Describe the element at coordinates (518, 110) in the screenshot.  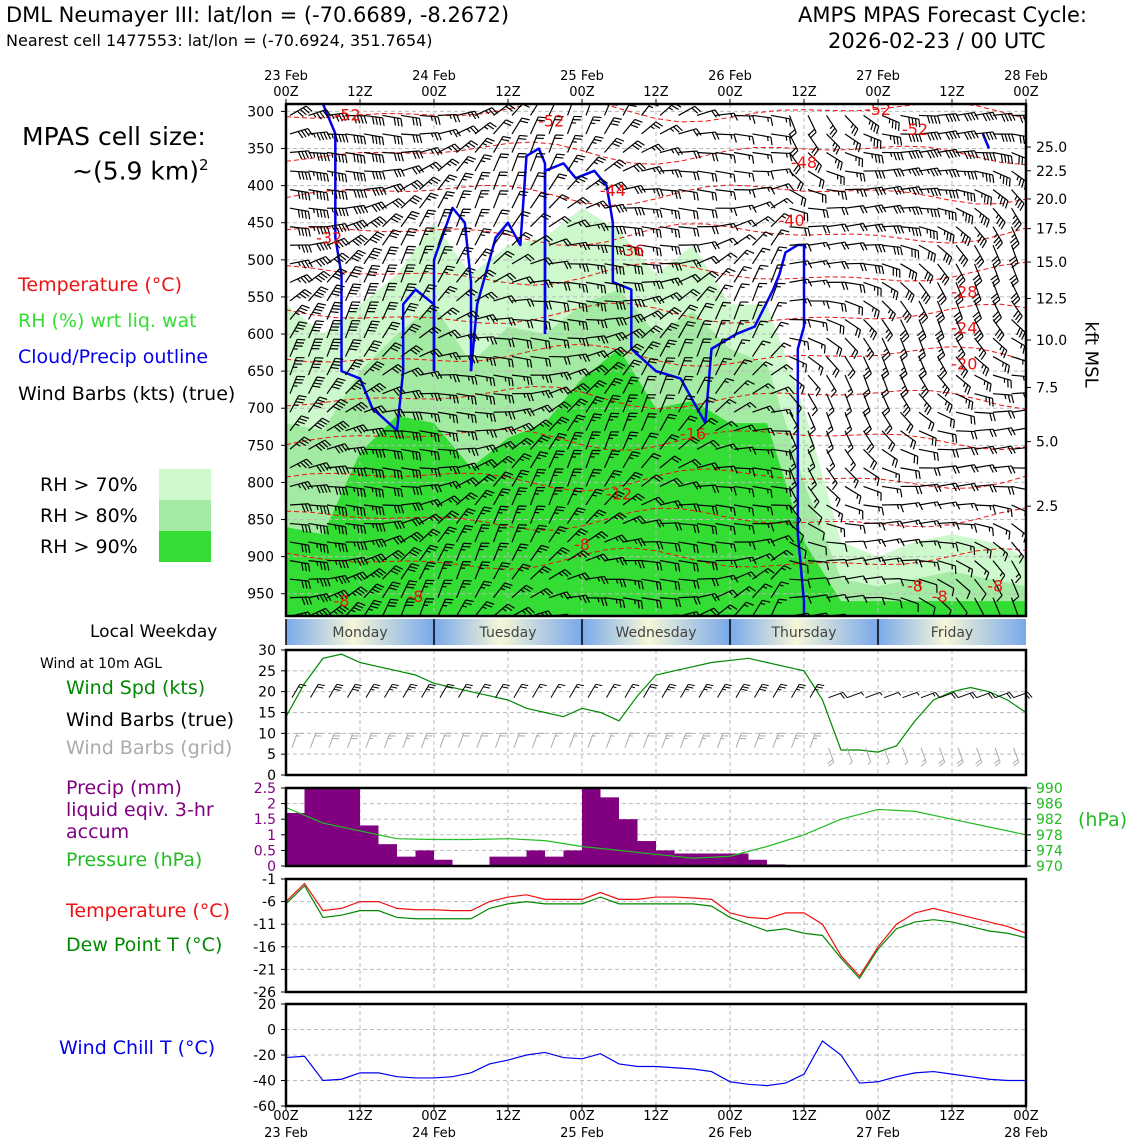
I see `barb-staff` at that location.